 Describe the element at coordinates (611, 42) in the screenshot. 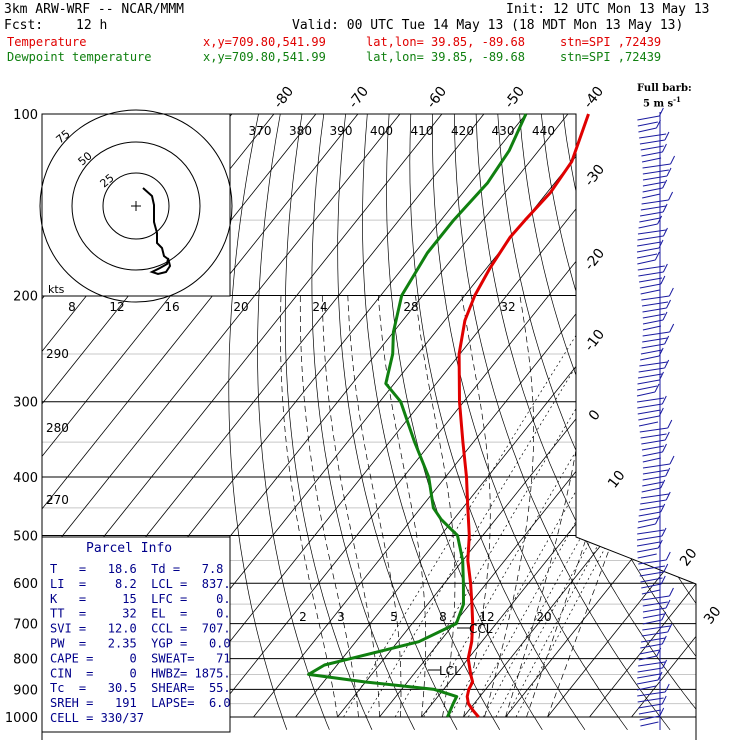

I see `legend-temperature-station: stn=SPI ,72439` at that location.